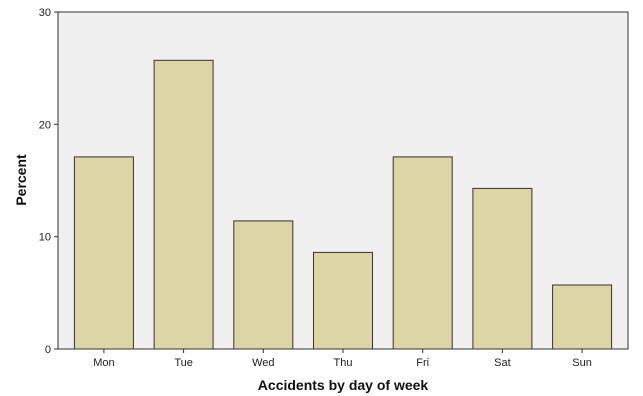  I want to click on y-axis-title: Percent, so click(21, 180).